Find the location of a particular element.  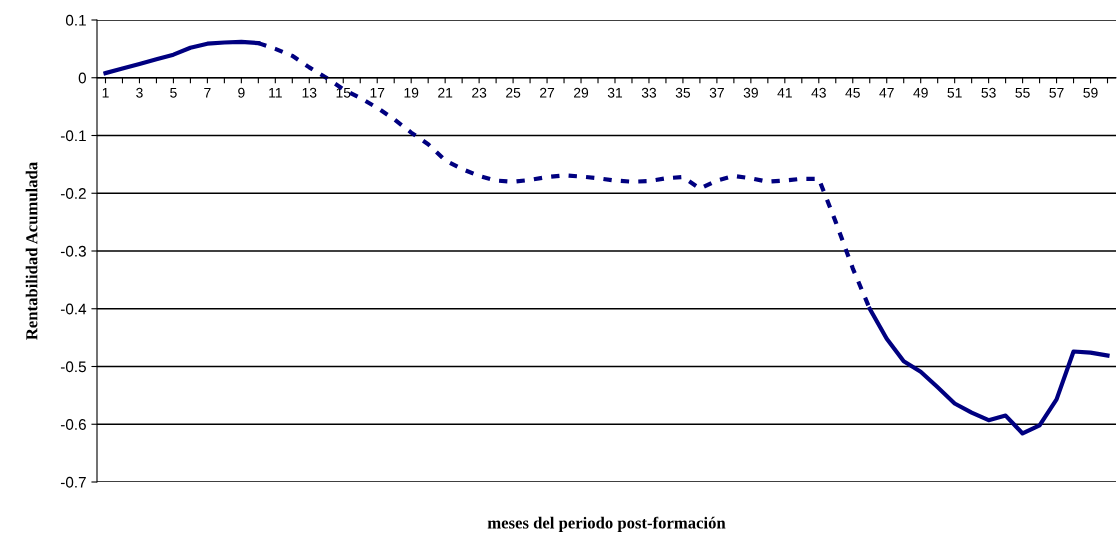

x-tick-label: 57 is located at coordinates (1056, 92).